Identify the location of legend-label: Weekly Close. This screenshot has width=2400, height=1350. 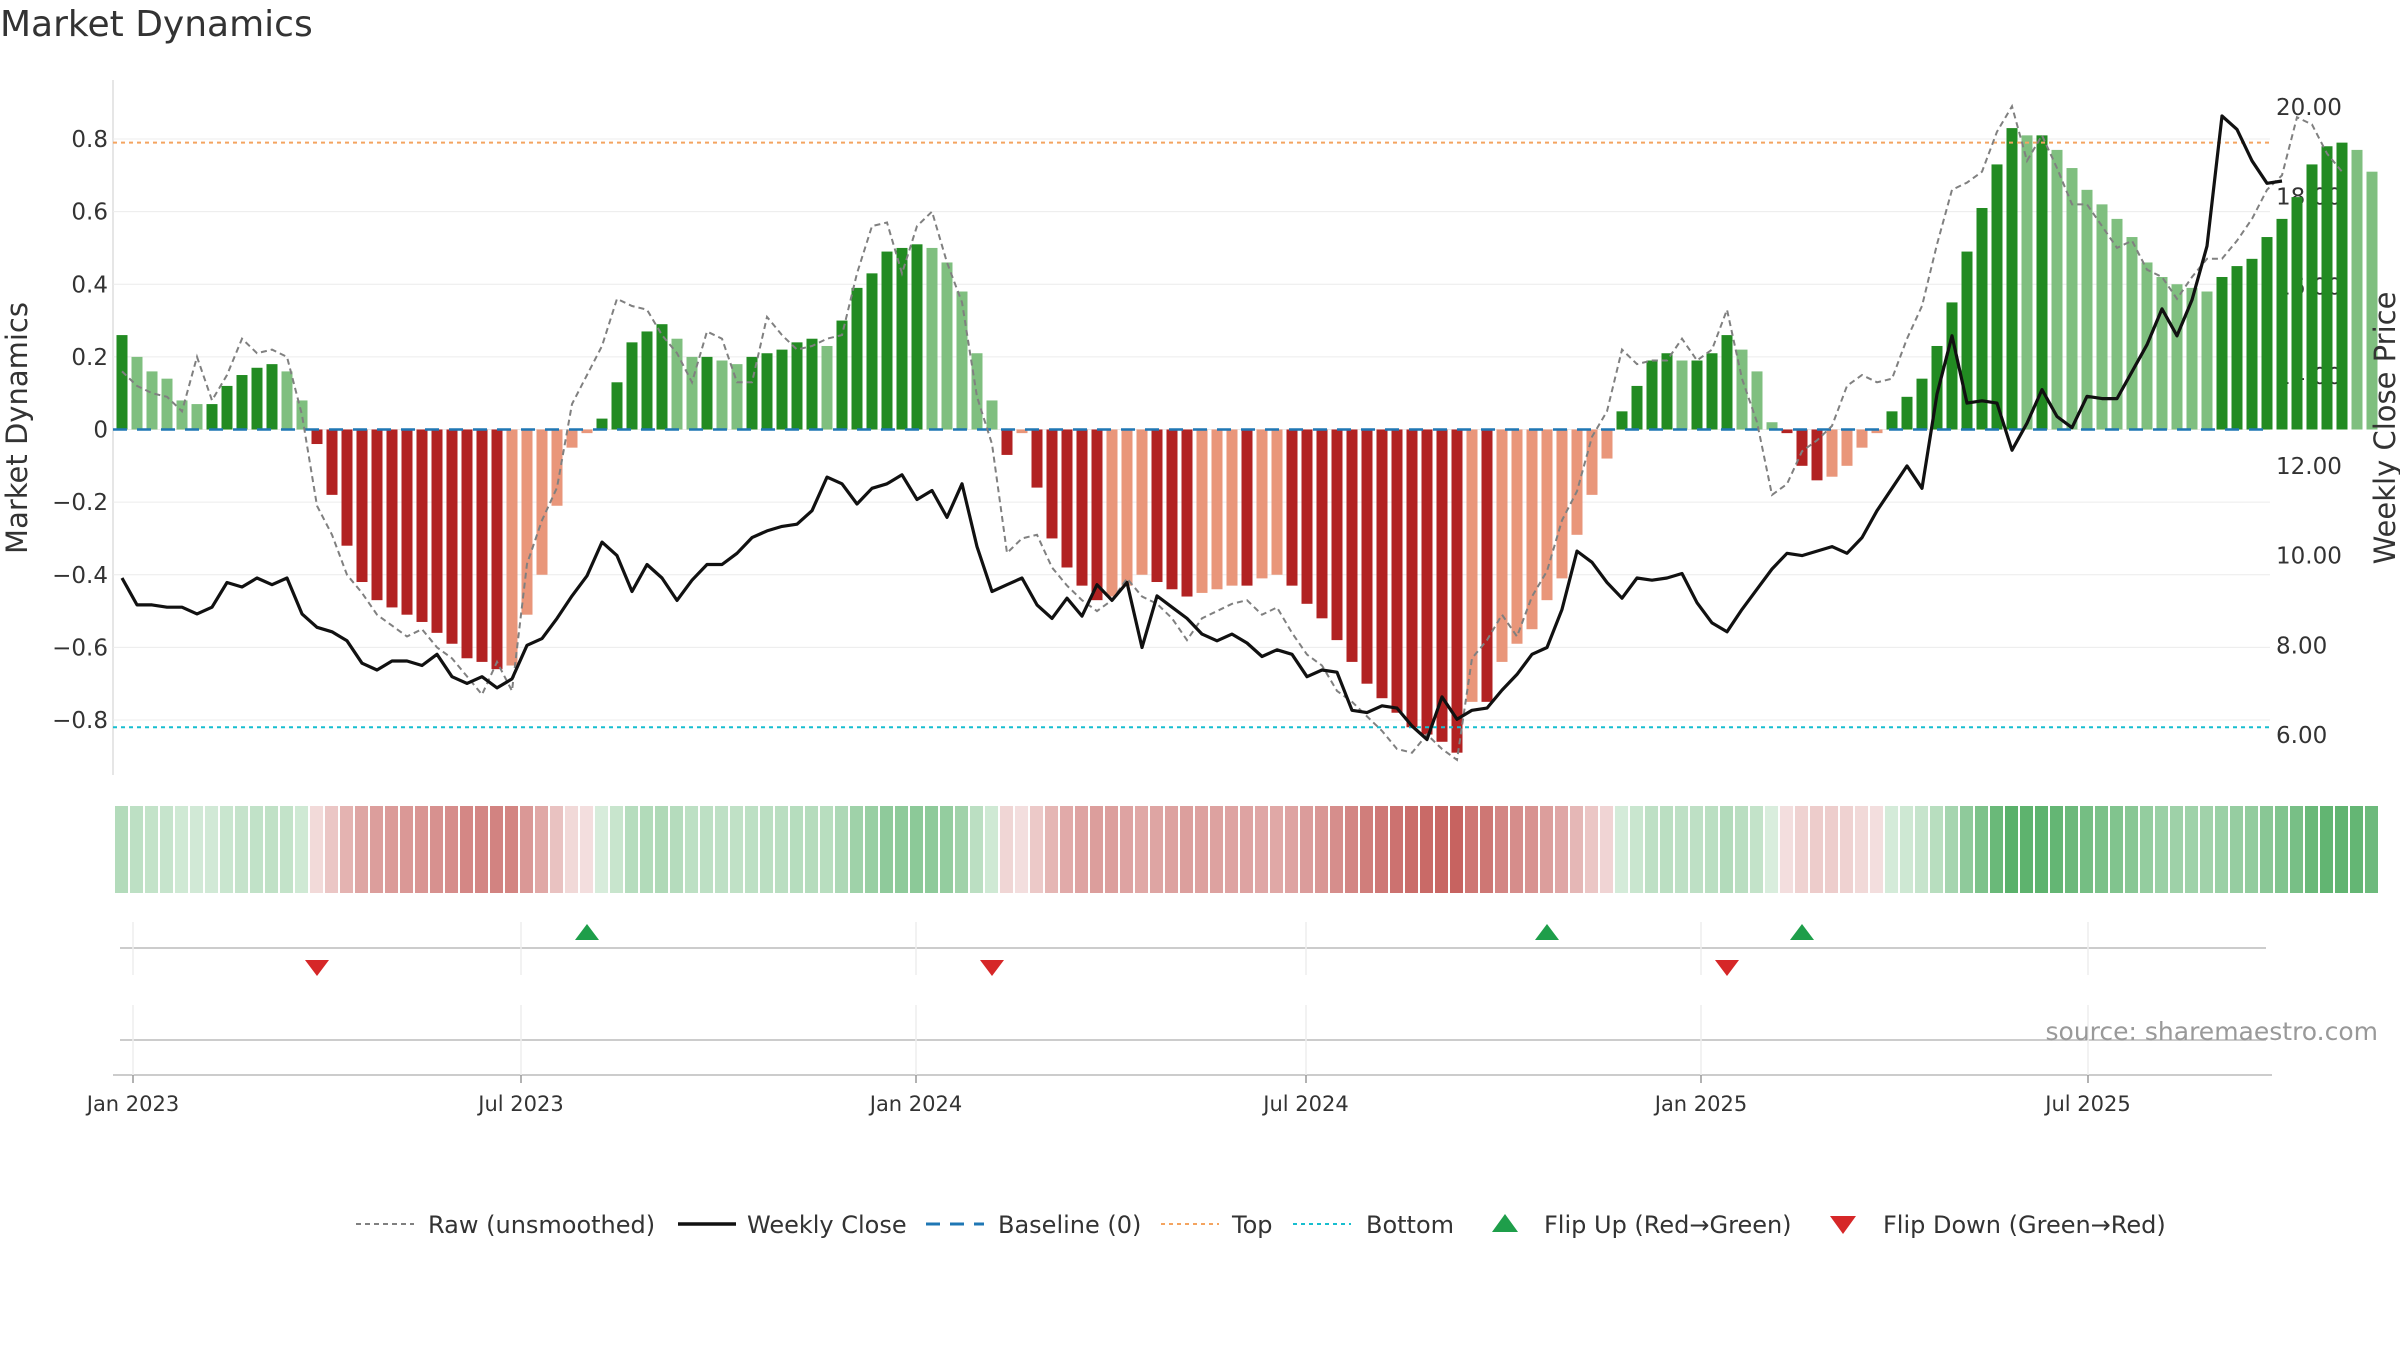
(827, 1225).